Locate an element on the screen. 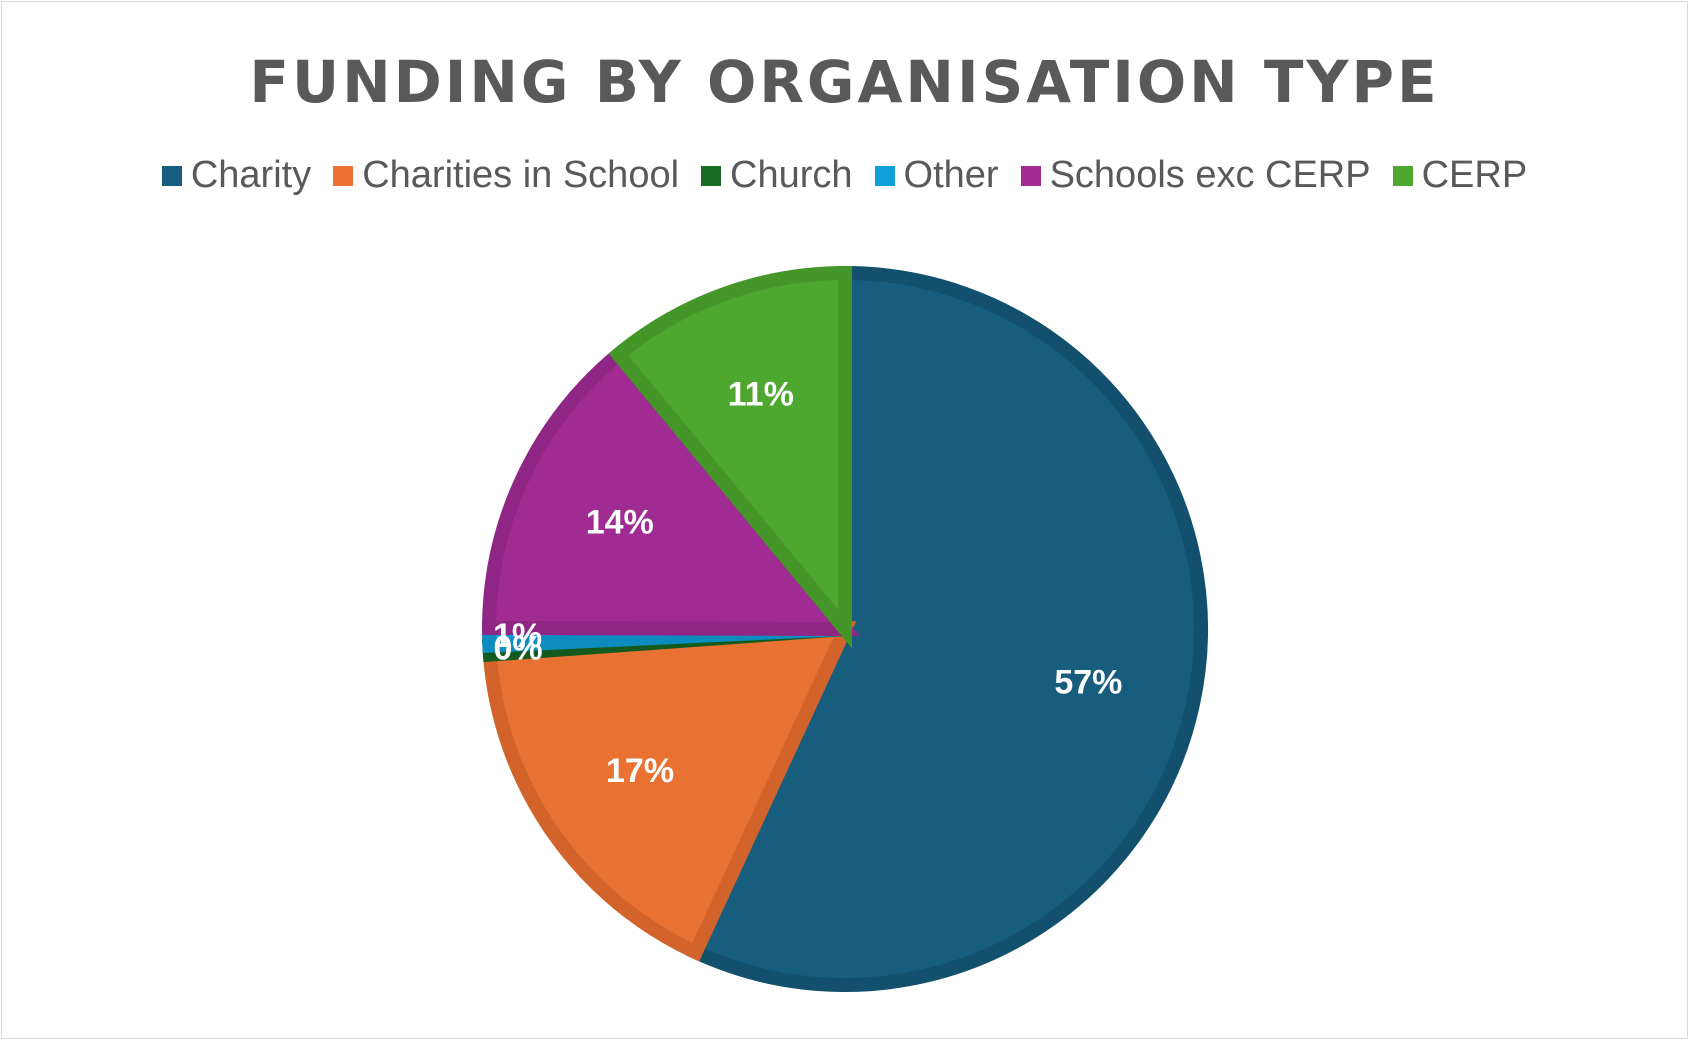 The height and width of the screenshot is (1042, 1691). data-label-charities-in-school: 17% is located at coordinates (640, 771).